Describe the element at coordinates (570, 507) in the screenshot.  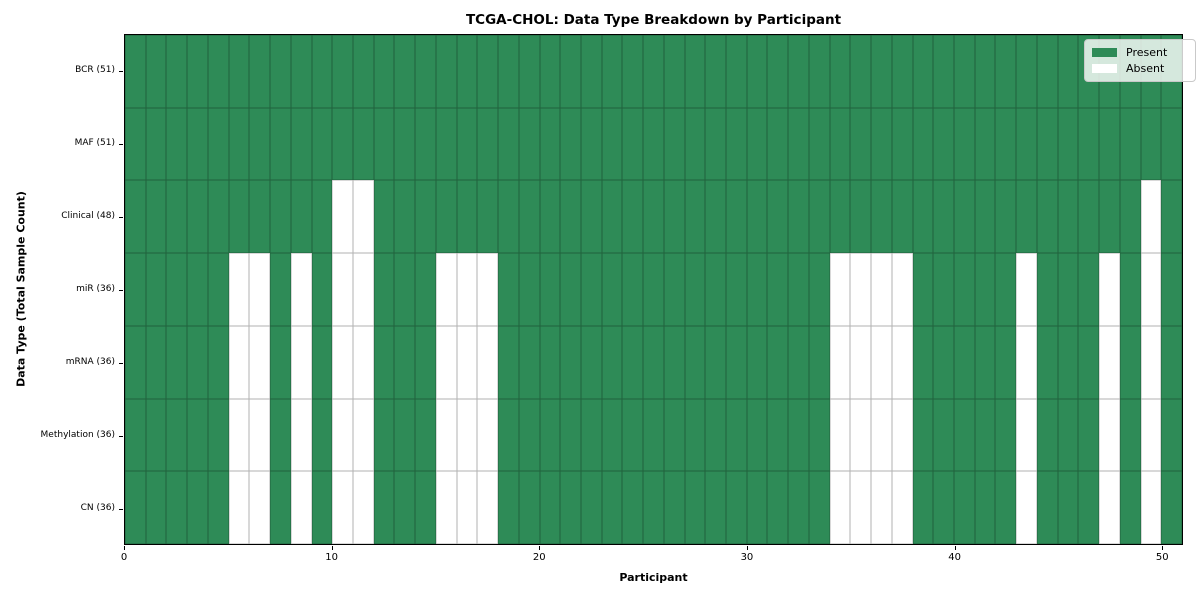
I see `cell-CN-p21` at that location.